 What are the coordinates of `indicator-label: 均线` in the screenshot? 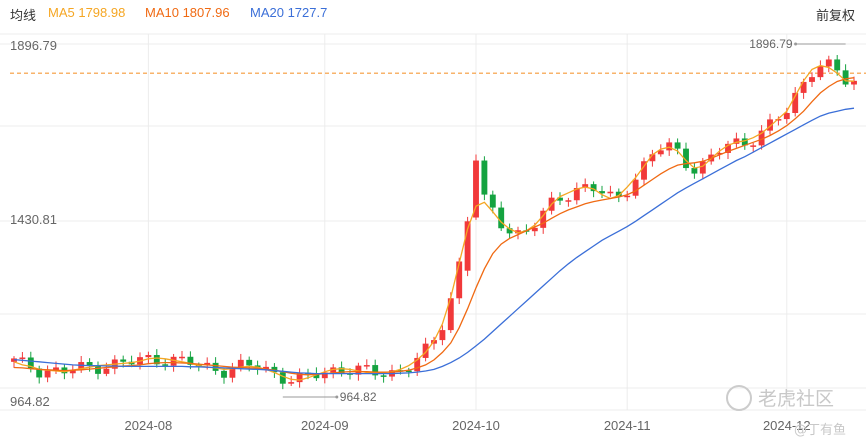 It's located at (23, 15).